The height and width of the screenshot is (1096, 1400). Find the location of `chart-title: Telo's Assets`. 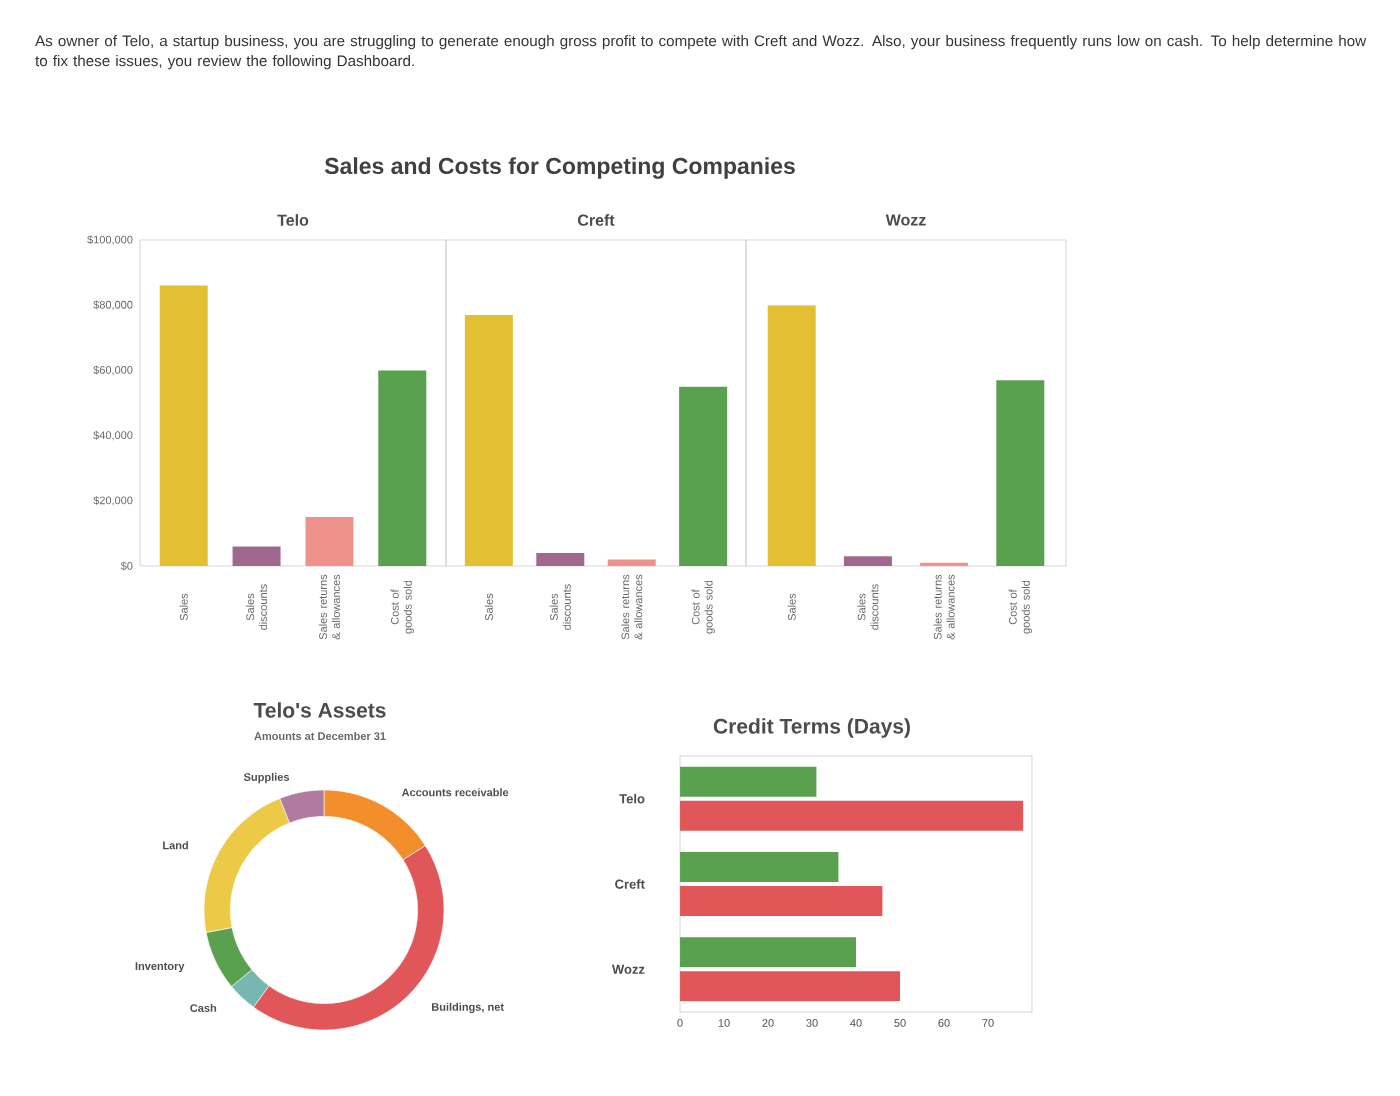

chart-title: Telo's Assets is located at coordinates (319, 710).